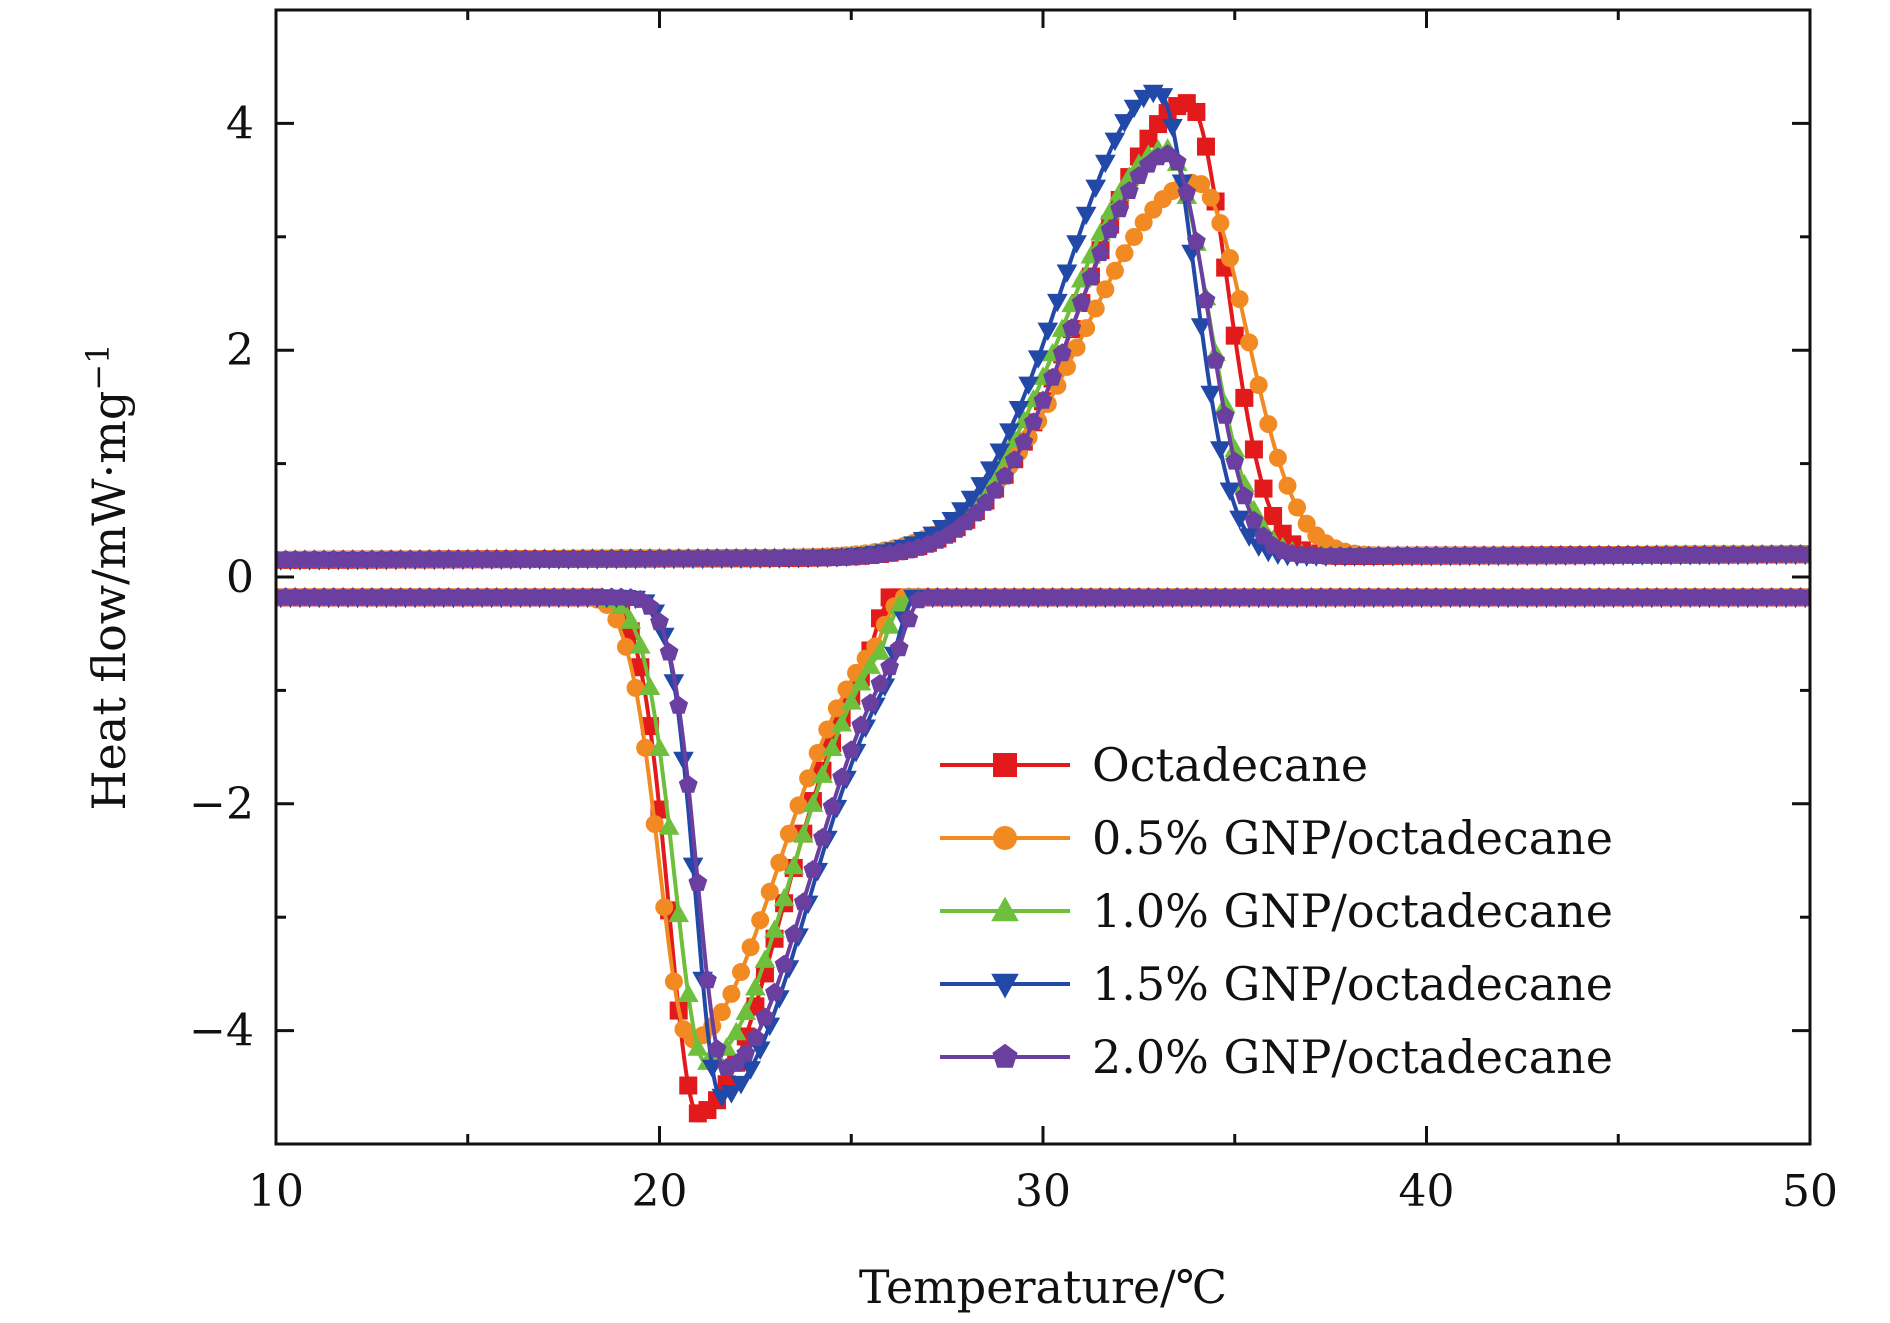  What do you see at coordinates (109, 601) in the screenshot?
I see `y-axis-title-main: Heat flow/mW·mg` at bounding box center [109, 601].